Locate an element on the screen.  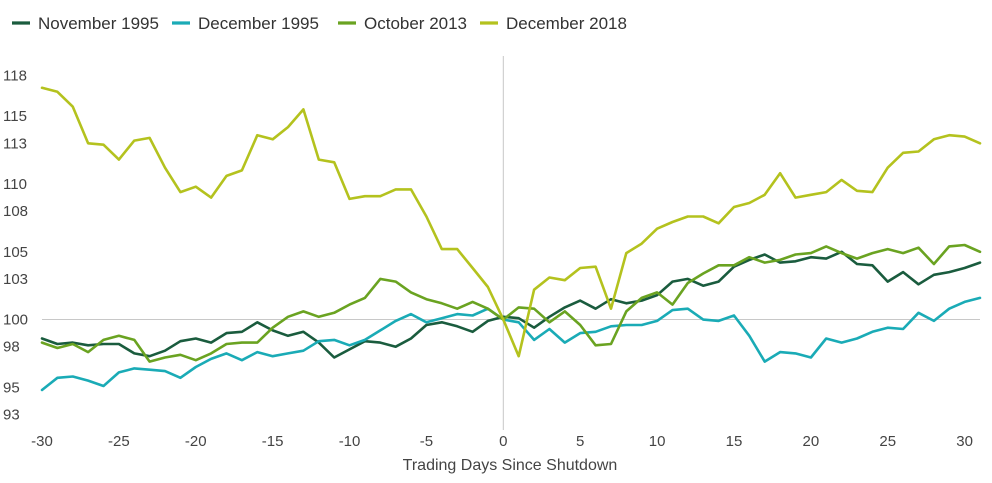
x-tick-label: 20 is located at coordinates (811, 441).